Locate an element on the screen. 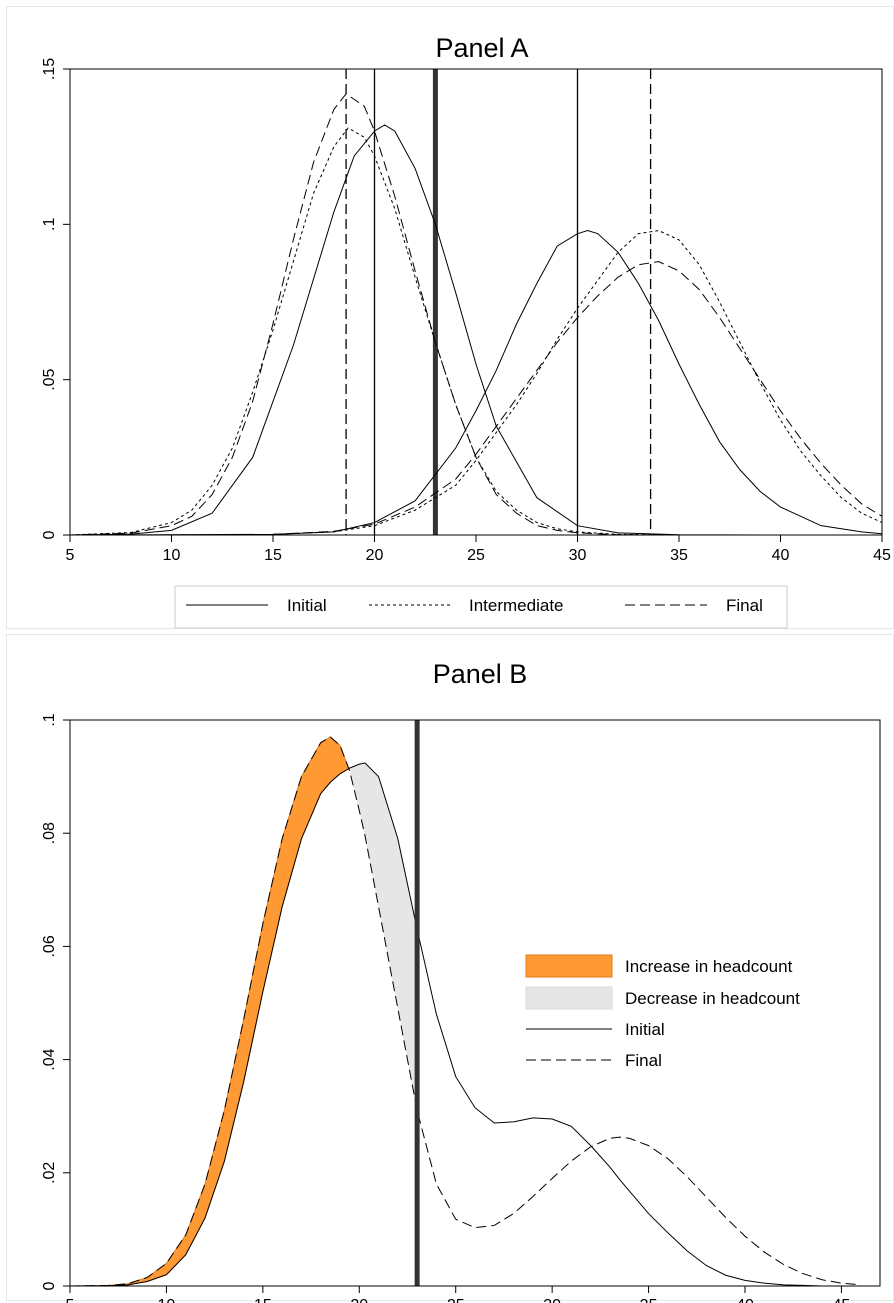 This screenshot has width=894, height=1303. panel-a-title: Panel A is located at coordinates (481, 48).